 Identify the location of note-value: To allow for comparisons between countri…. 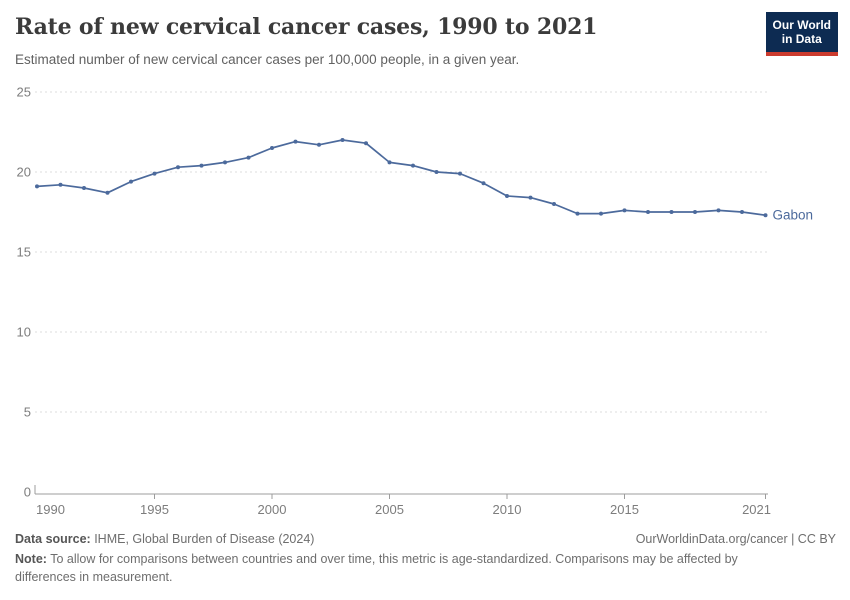
(376, 568).